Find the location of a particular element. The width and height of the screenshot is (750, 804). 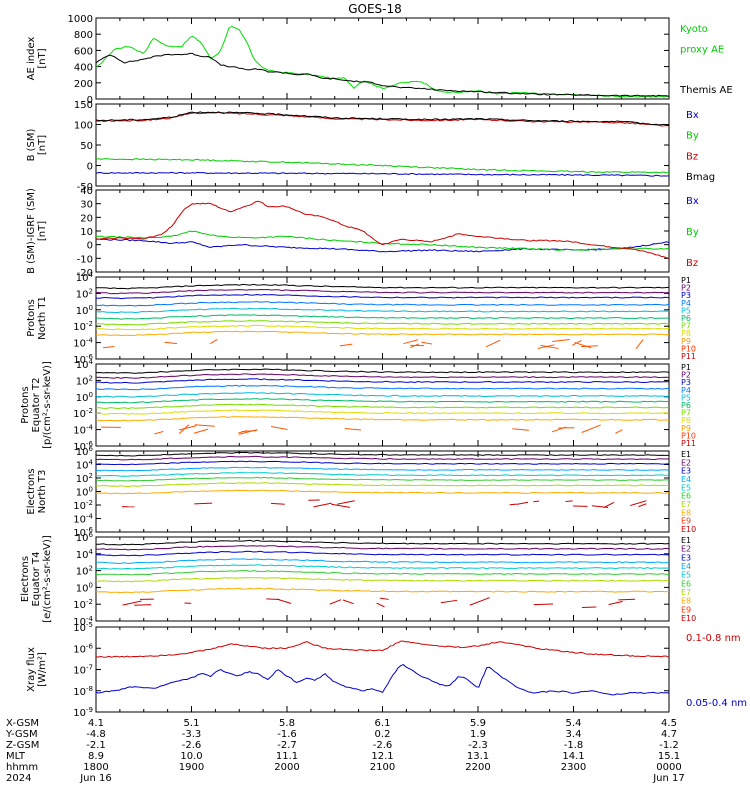

panel-2-ytick-label: 50 is located at coordinates (86, 146).